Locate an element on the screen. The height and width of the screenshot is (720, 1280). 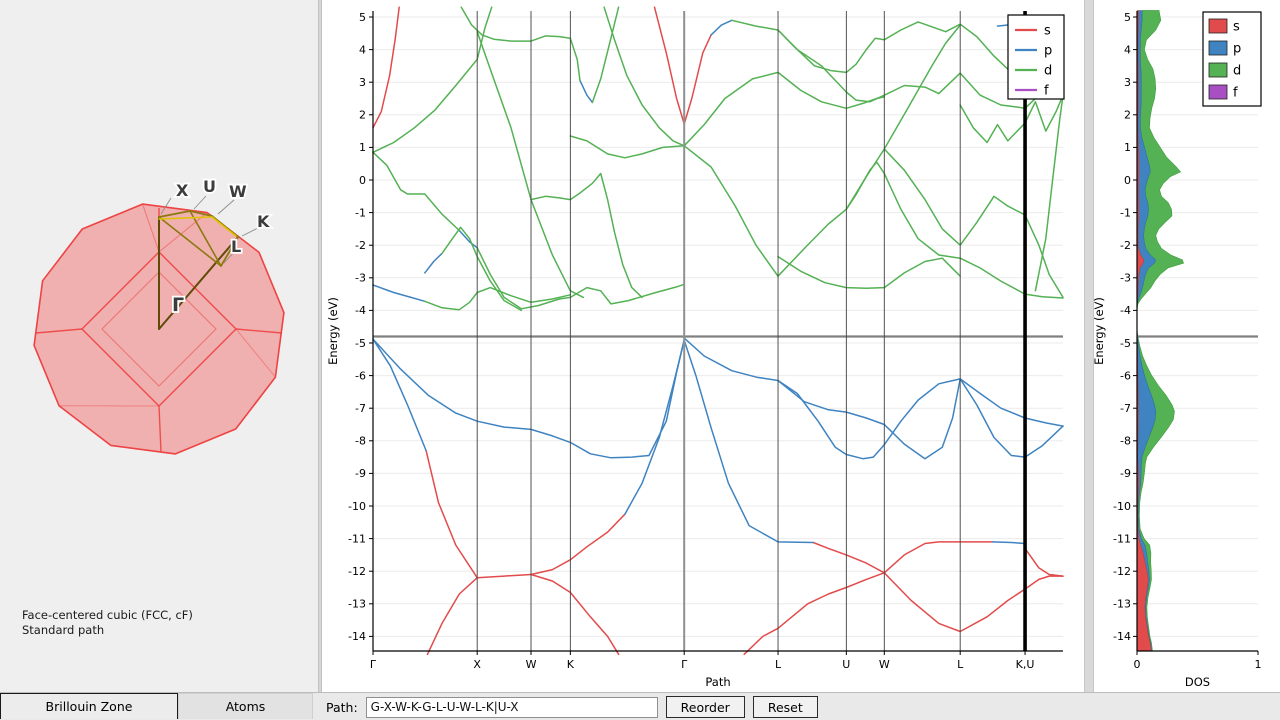
reorder-button: Reorder is located at coordinates (705, 707).